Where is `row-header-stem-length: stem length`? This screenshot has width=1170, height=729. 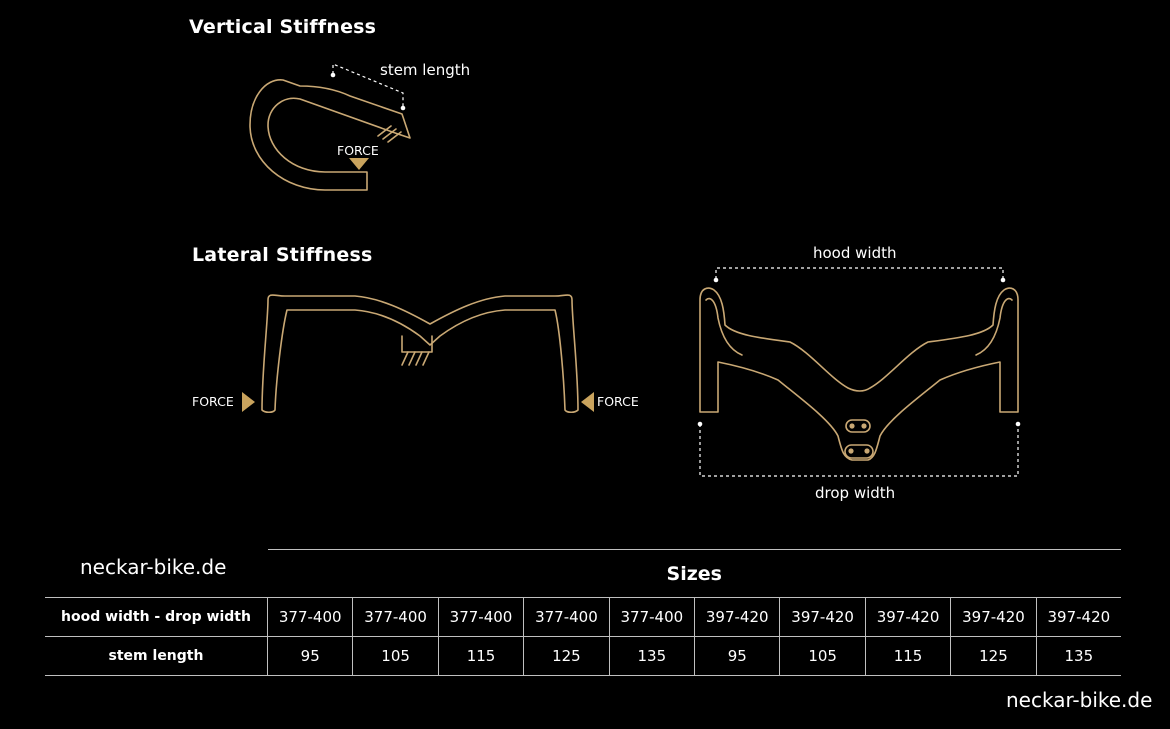
row-header-stem-length: stem length is located at coordinates (156, 656).